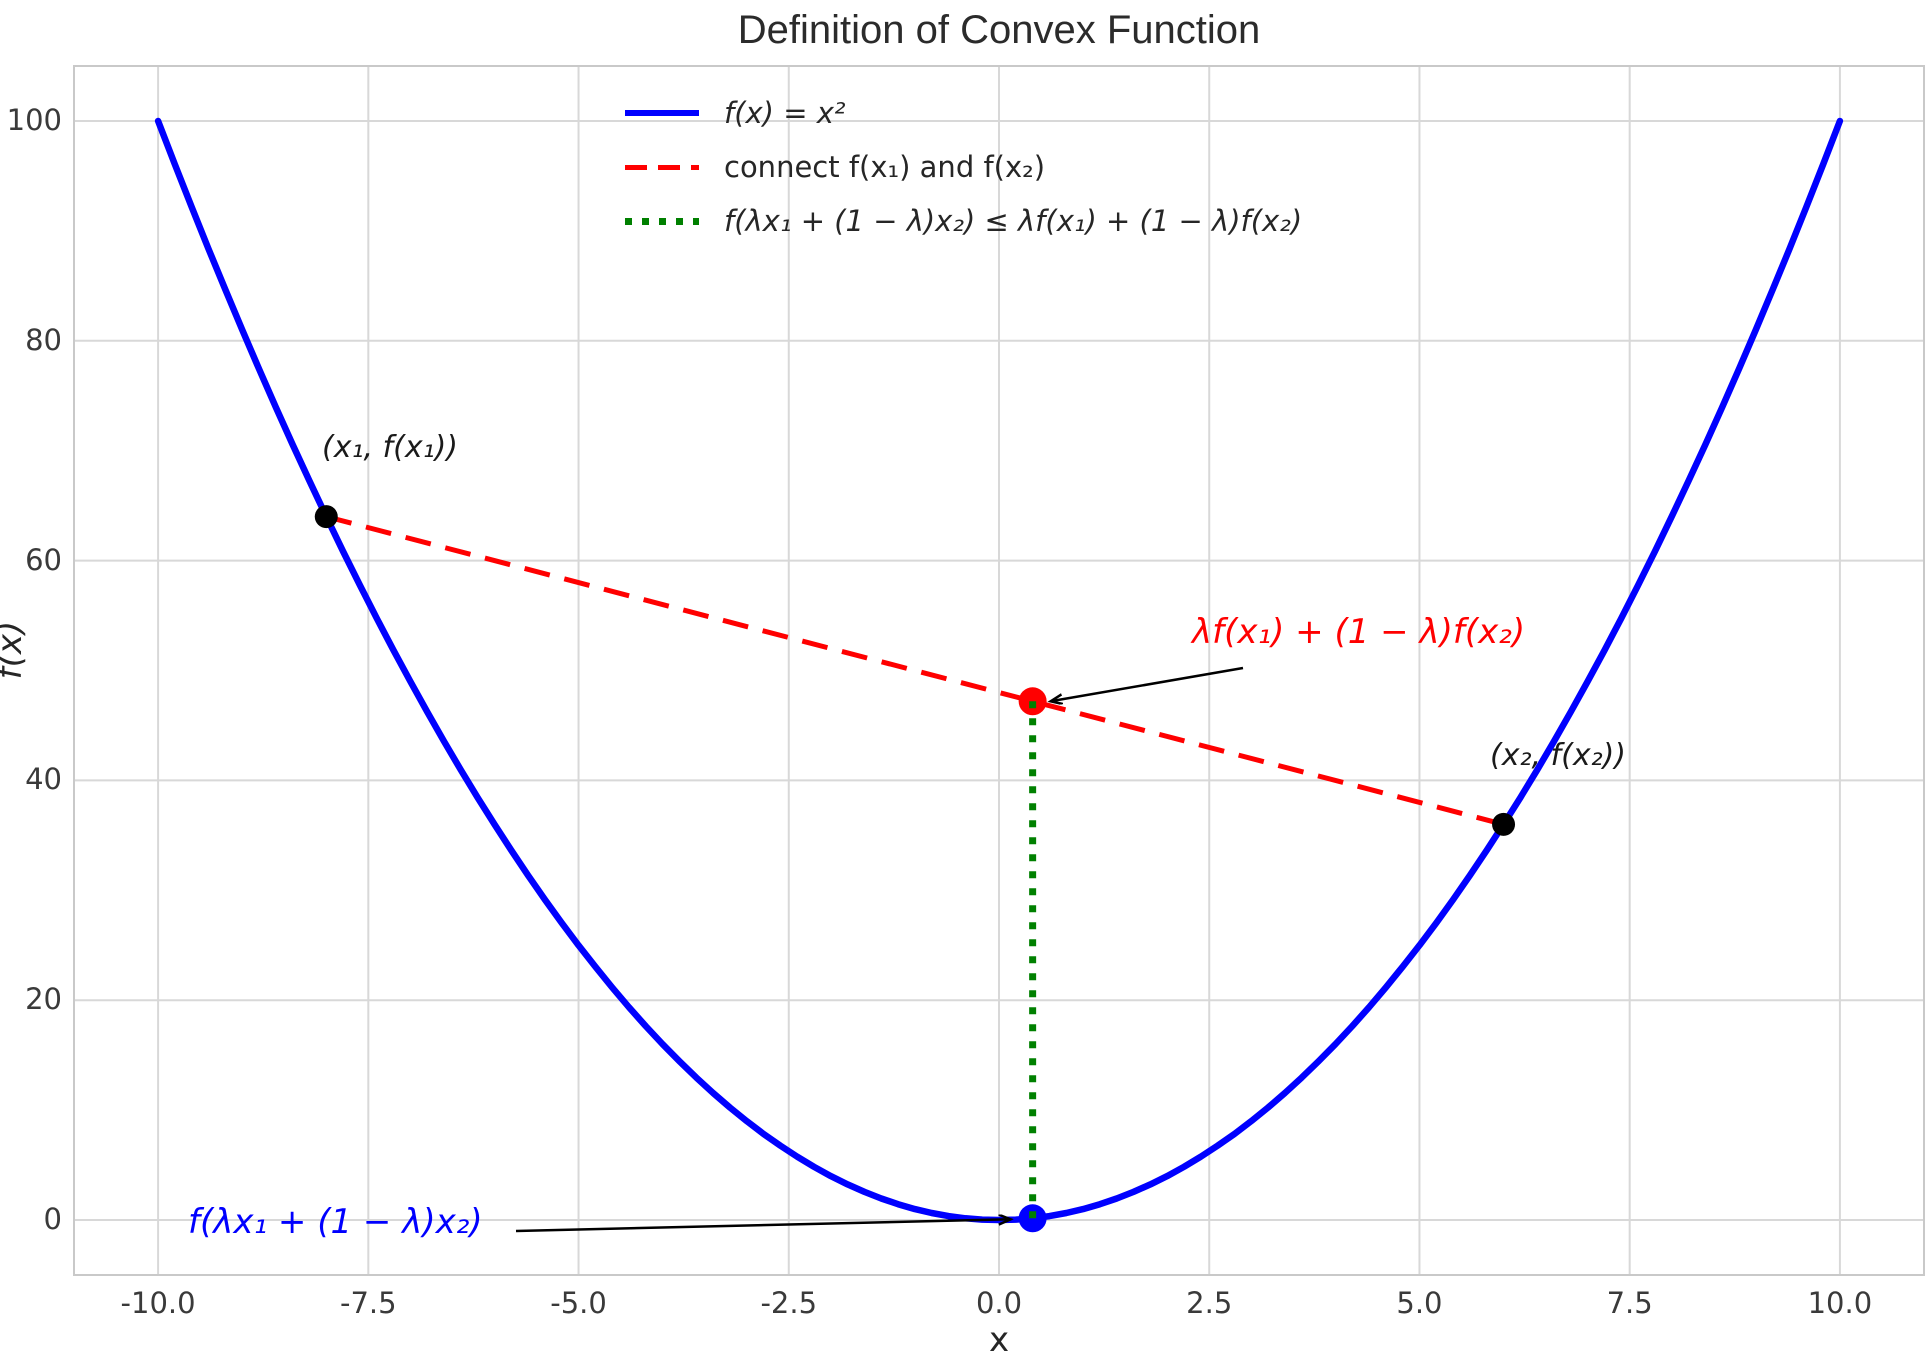  What do you see at coordinates (1032, 701) in the screenshot?
I see `point-chord-value` at bounding box center [1032, 701].